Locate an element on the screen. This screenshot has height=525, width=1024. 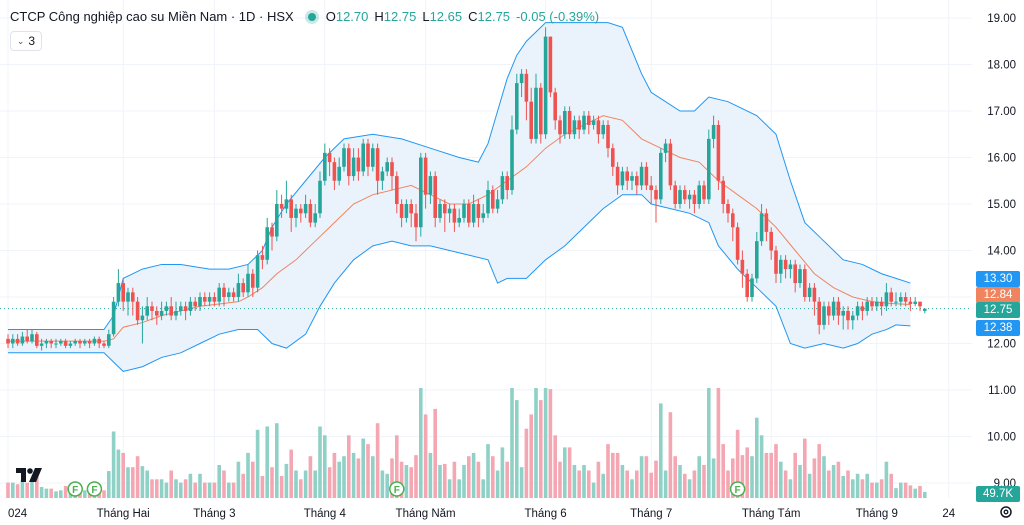
gear-icon is located at coordinates (1006, 512).